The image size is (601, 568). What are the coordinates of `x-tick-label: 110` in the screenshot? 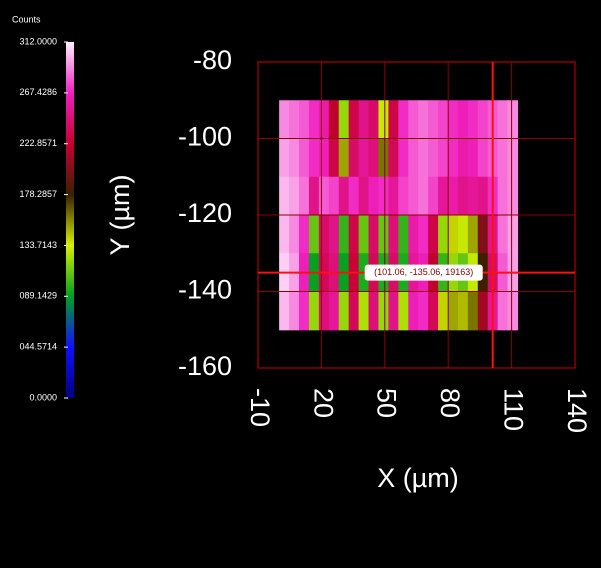 It's located at (513, 409).